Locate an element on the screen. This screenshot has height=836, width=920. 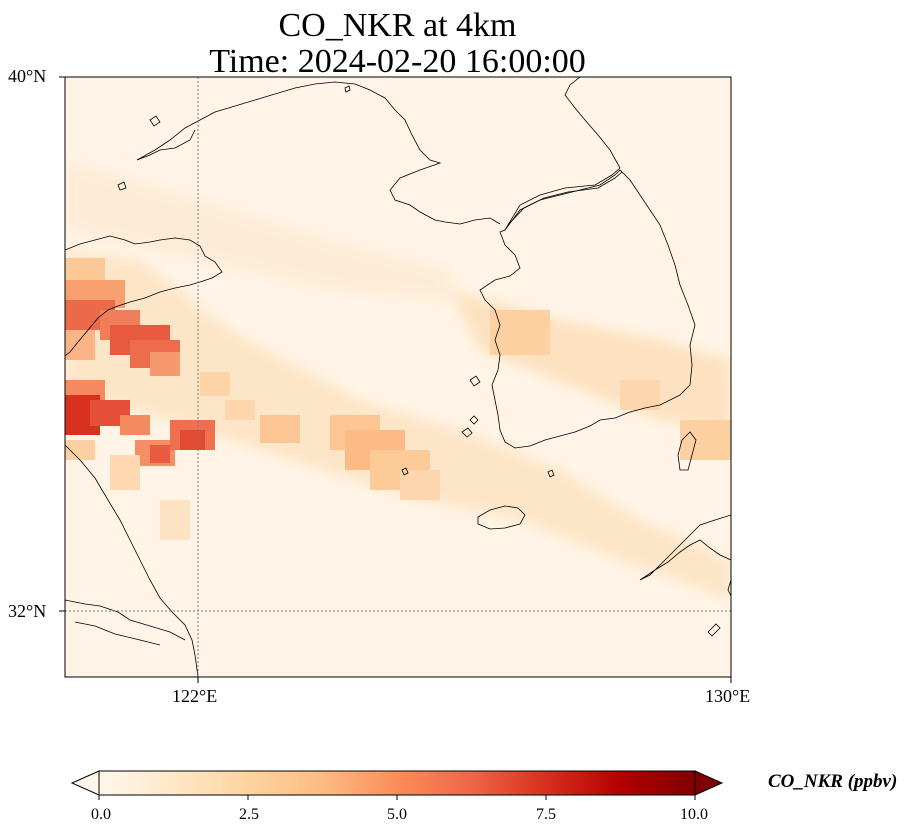
colorbar-gradient is located at coordinates (397, 783).